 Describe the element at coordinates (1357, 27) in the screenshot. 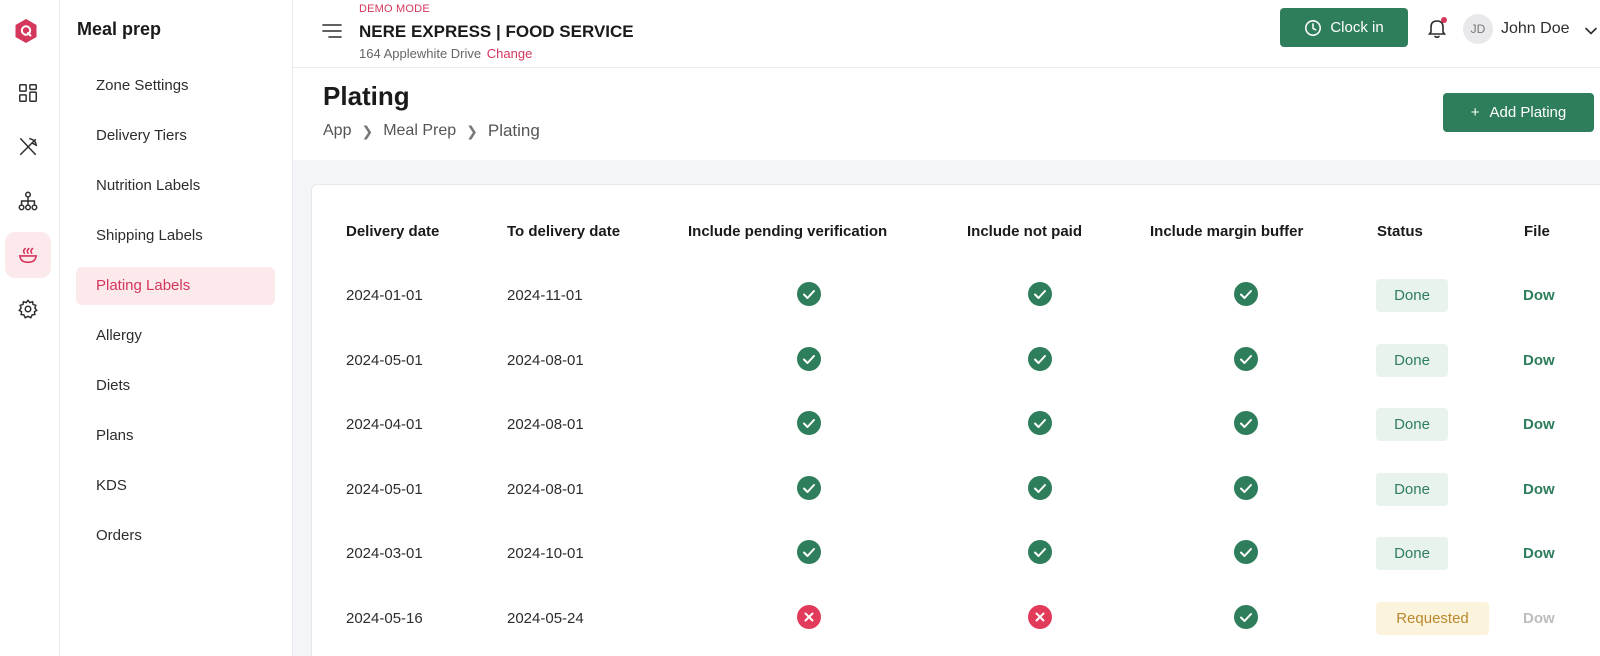

I see `clock-in-label: Clock in` at that location.